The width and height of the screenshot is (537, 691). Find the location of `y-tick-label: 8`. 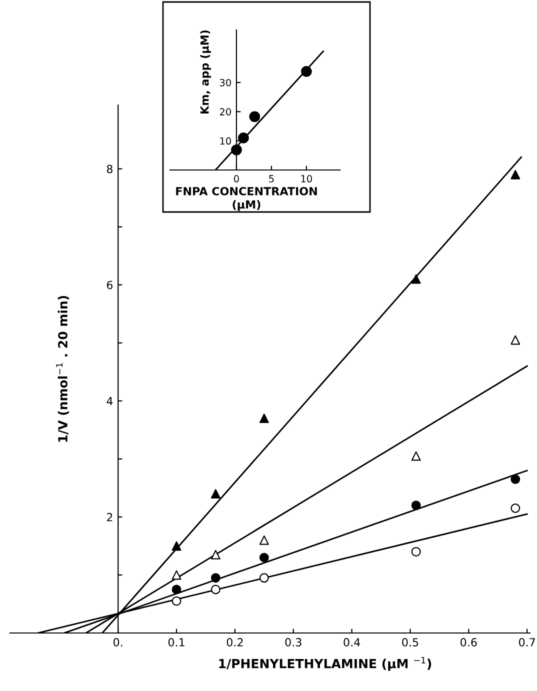

y-tick-label: 8 is located at coordinates (109, 169).